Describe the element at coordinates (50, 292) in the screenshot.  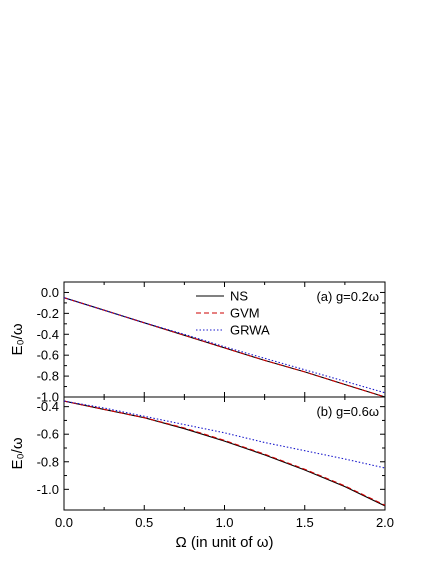
I see `y-tick-label: 0.0` at that location.